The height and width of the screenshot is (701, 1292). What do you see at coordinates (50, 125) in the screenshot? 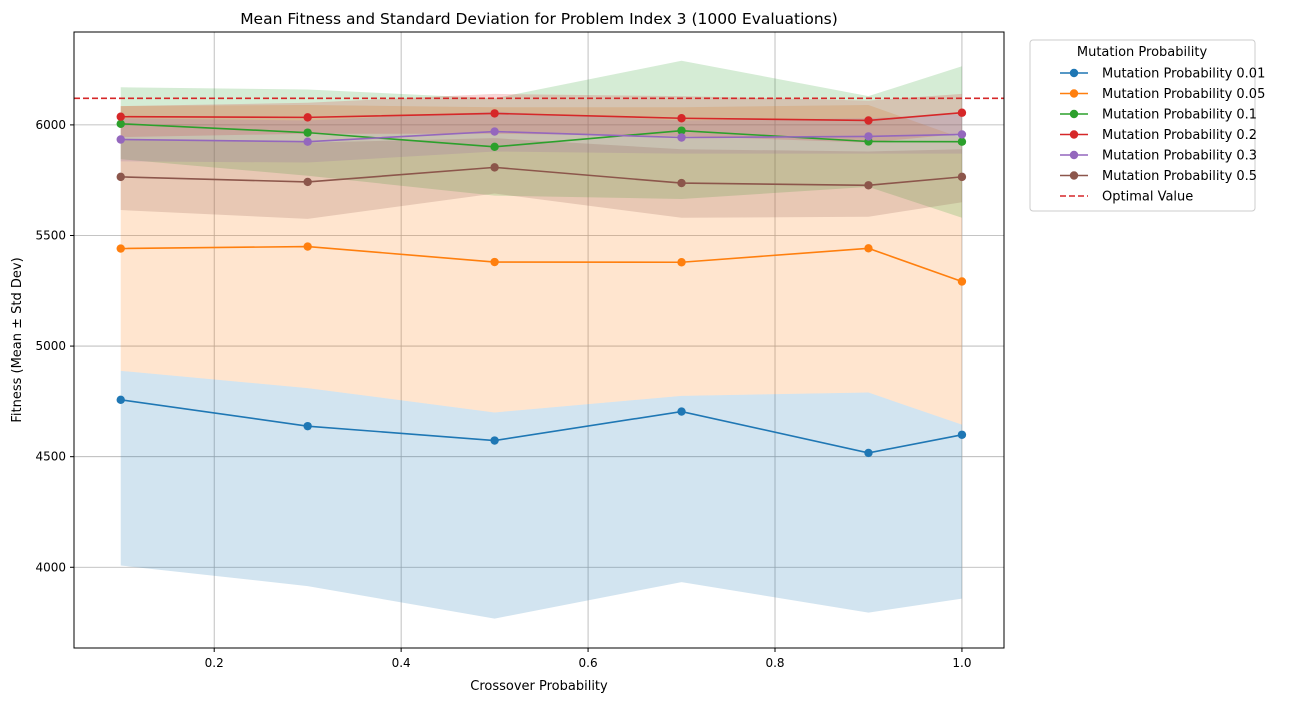
I see `y-tick-label: 6000` at bounding box center [50, 125].